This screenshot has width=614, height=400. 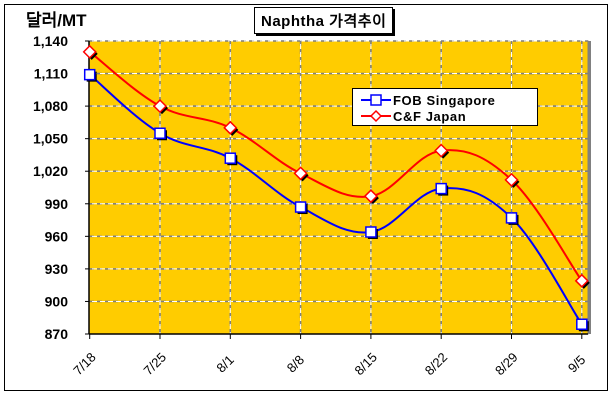 I want to click on x-tick-label: 7/18, so click(x=84, y=364).